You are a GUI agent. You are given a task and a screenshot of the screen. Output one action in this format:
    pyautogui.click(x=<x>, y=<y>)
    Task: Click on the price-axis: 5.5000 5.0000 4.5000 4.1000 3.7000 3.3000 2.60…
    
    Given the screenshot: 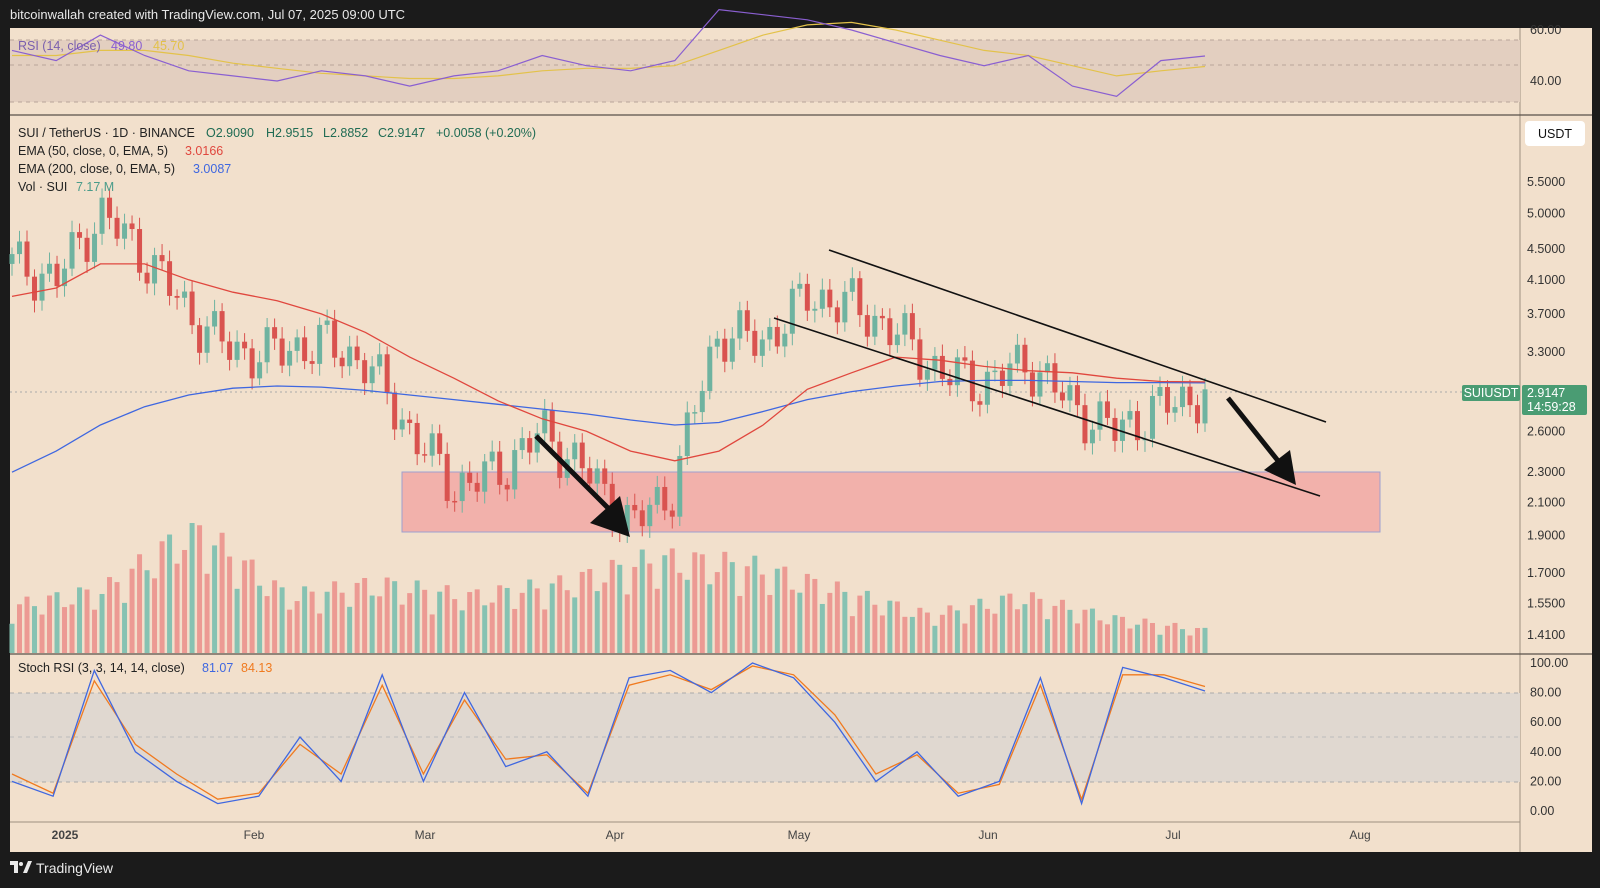 What is the action you would take?
    pyautogui.click(x=1546, y=408)
    